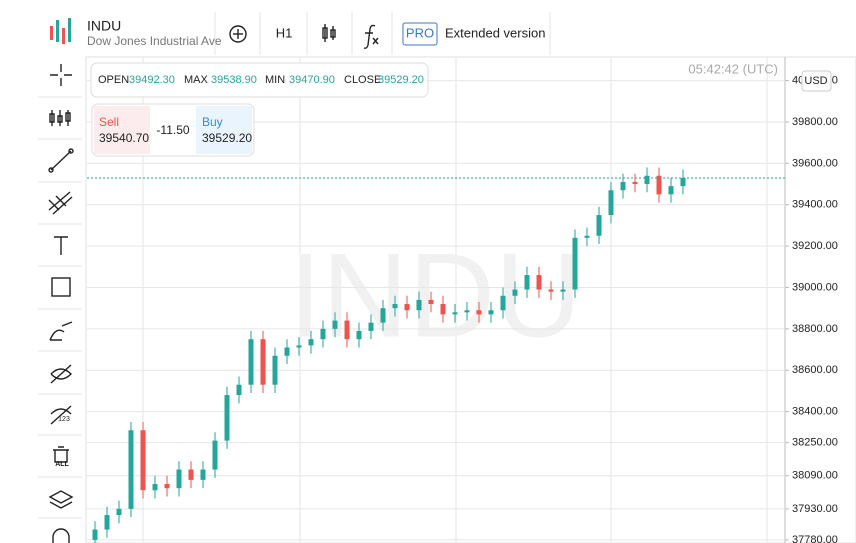  What do you see at coordinates (152, 80) in the screenshot?
I see `open-value: 39492.30` at bounding box center [152, 80].